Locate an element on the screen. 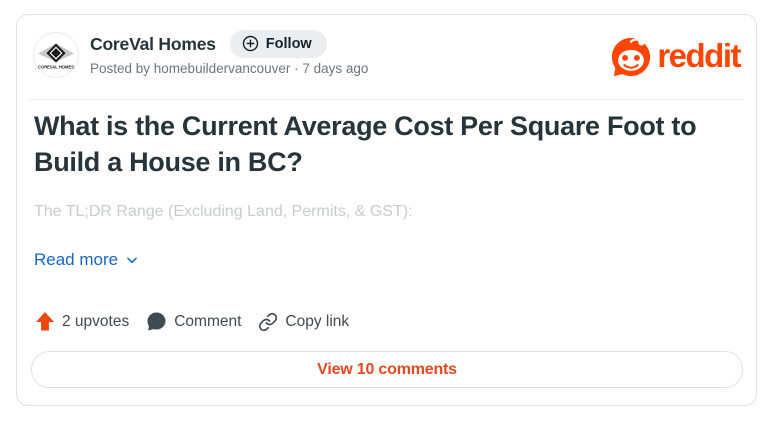  circle-plus-icon is located at coordinates (250, 43).